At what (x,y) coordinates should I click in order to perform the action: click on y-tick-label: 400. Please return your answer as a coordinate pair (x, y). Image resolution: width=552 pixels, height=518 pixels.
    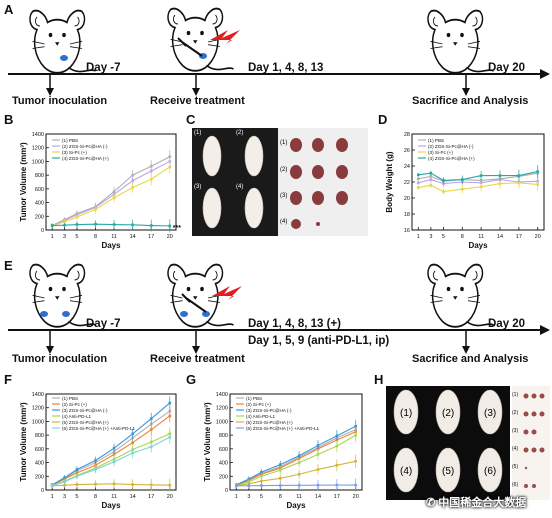
    Looking at the image, I should click on (223, 464).